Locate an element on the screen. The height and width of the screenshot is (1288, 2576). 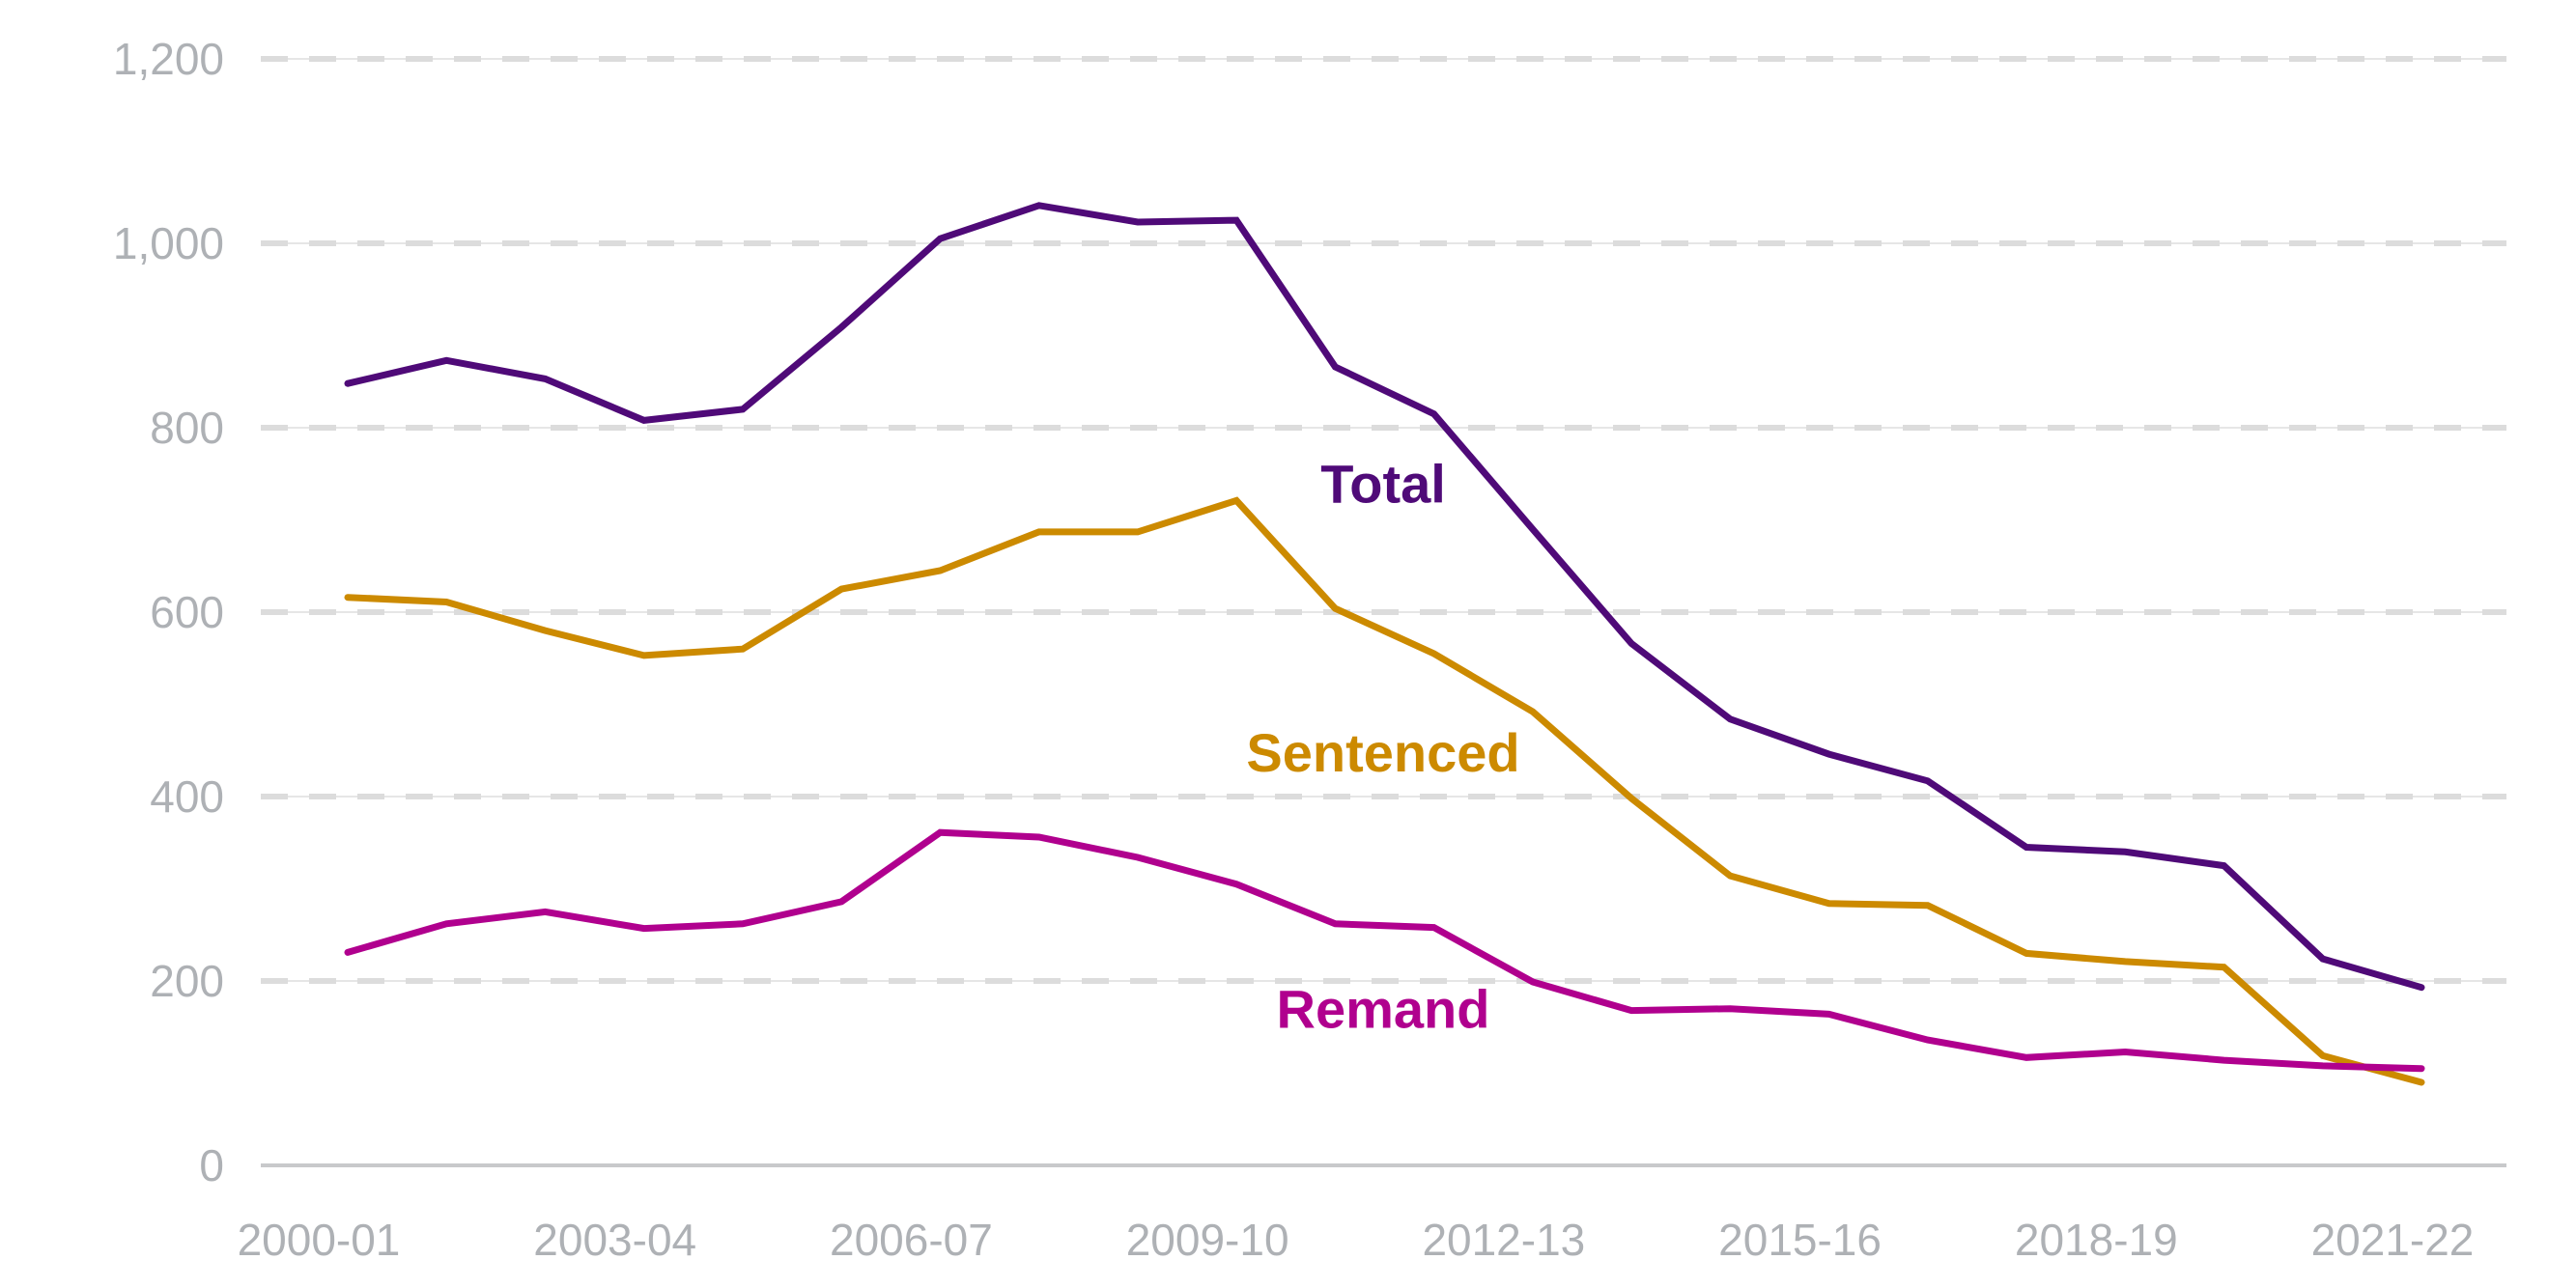
series-label-sentenced: Sentenced is located at coordinates (1382, 753).